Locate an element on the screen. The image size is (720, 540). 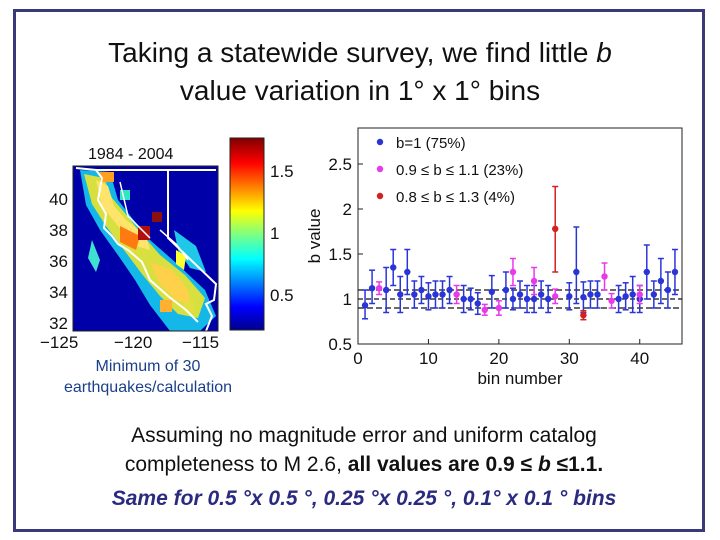
map-cells is located at coordinates (148, 250).